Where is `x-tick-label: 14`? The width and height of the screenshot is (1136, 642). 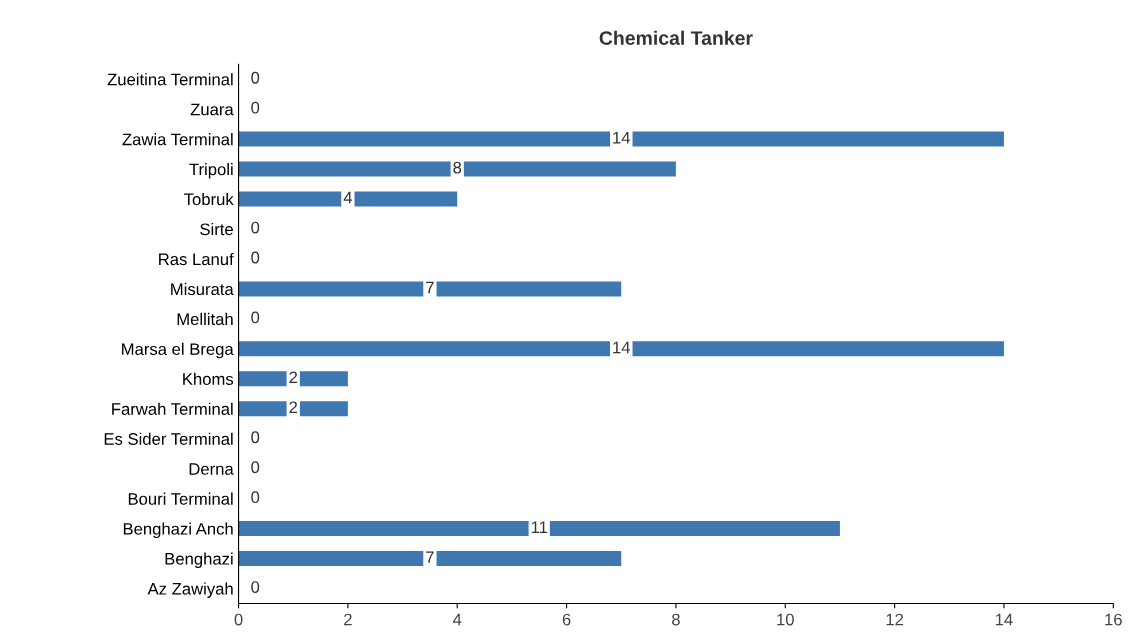 x-tick-label: 14 is located at coordinates (1004, 619).